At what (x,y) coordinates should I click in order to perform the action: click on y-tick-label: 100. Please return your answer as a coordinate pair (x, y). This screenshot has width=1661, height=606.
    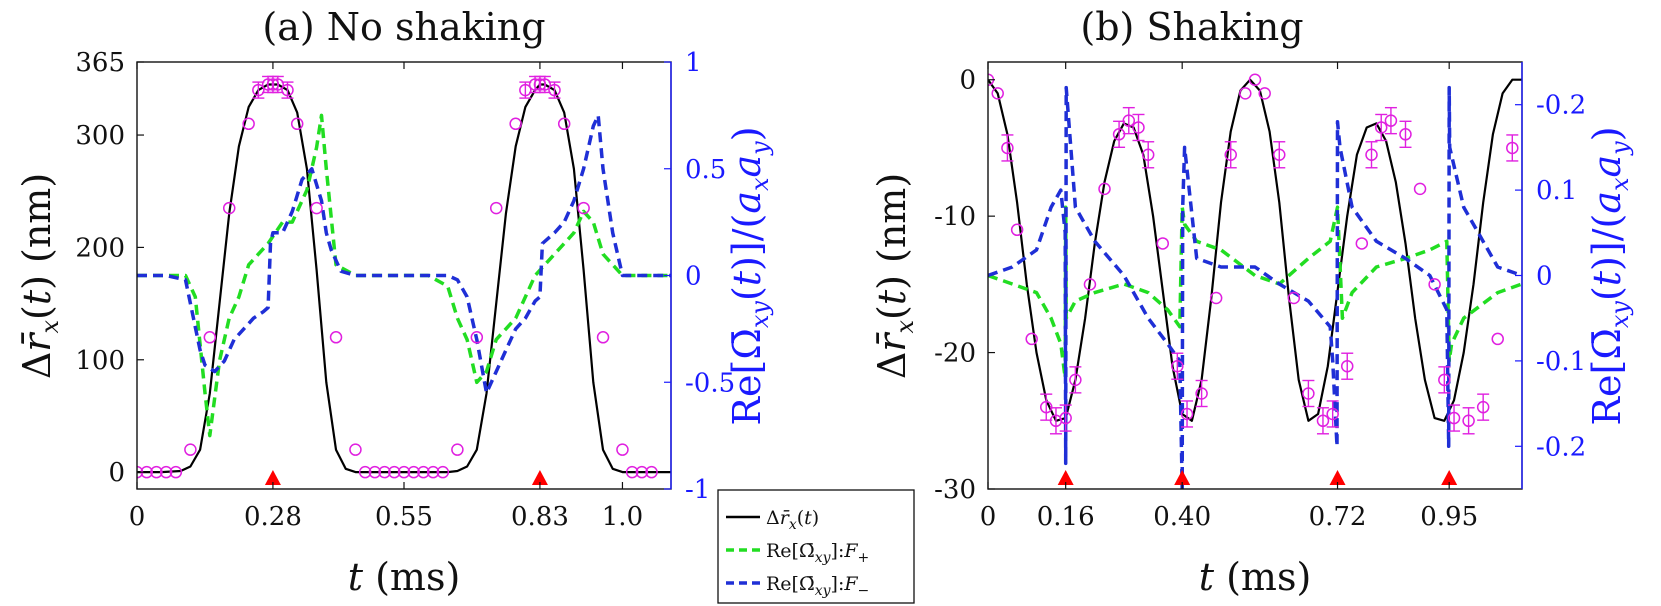
    Looking at the image, I should click on (100, 361).